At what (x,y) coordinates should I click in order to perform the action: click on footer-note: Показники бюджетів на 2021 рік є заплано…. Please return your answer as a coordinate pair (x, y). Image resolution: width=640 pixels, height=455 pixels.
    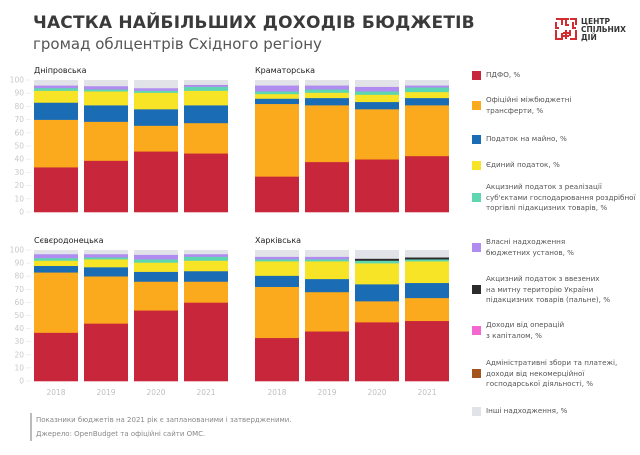
    Looking at the image, I should click on (164, 420).